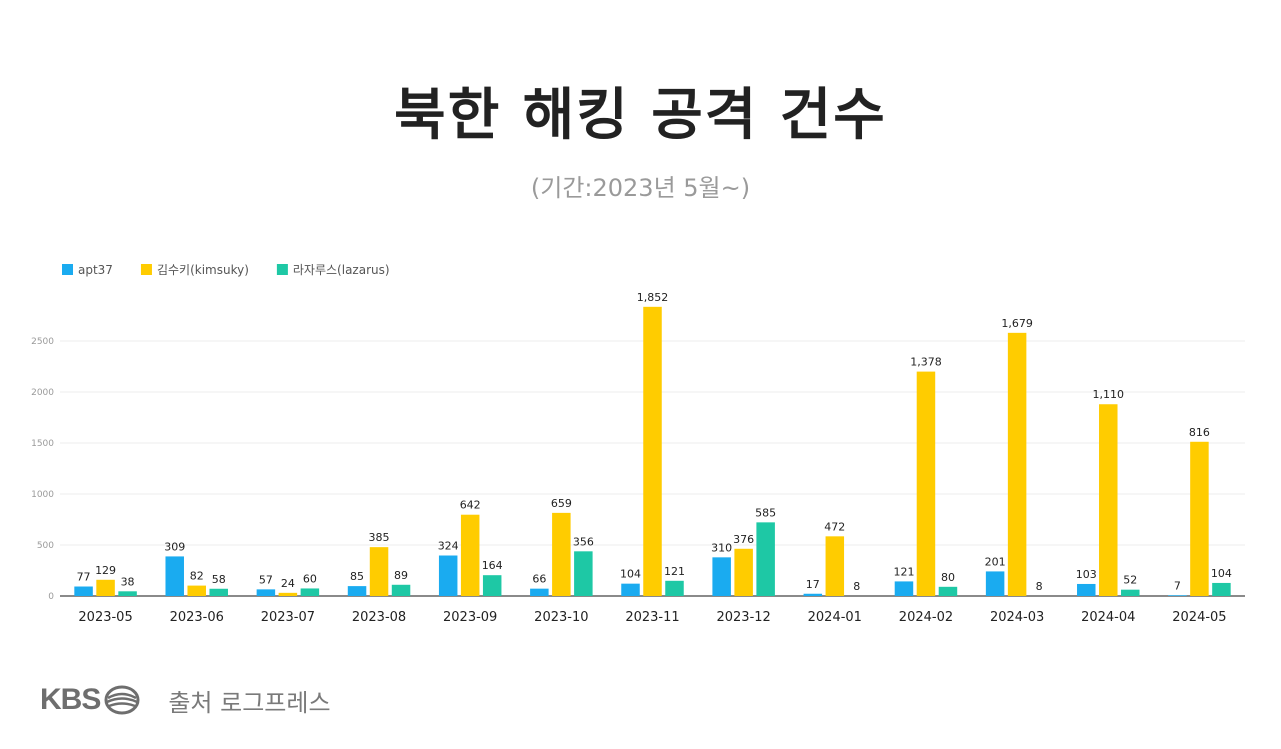  I want to click on page-subtitle: (기간:2023년 5월~), so click(640, 188).